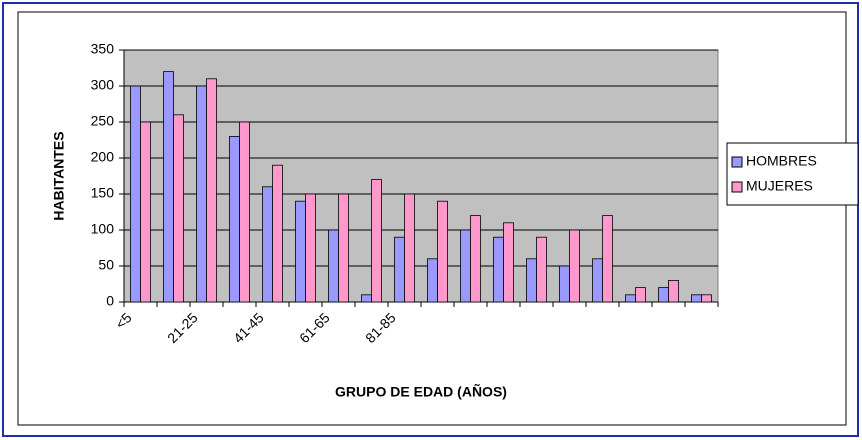 The height and width of the screenshot is (440, 862). Describe the element at coordinates (103, 229) in the screenshot. I see `y-tick-label: 100` at that location.